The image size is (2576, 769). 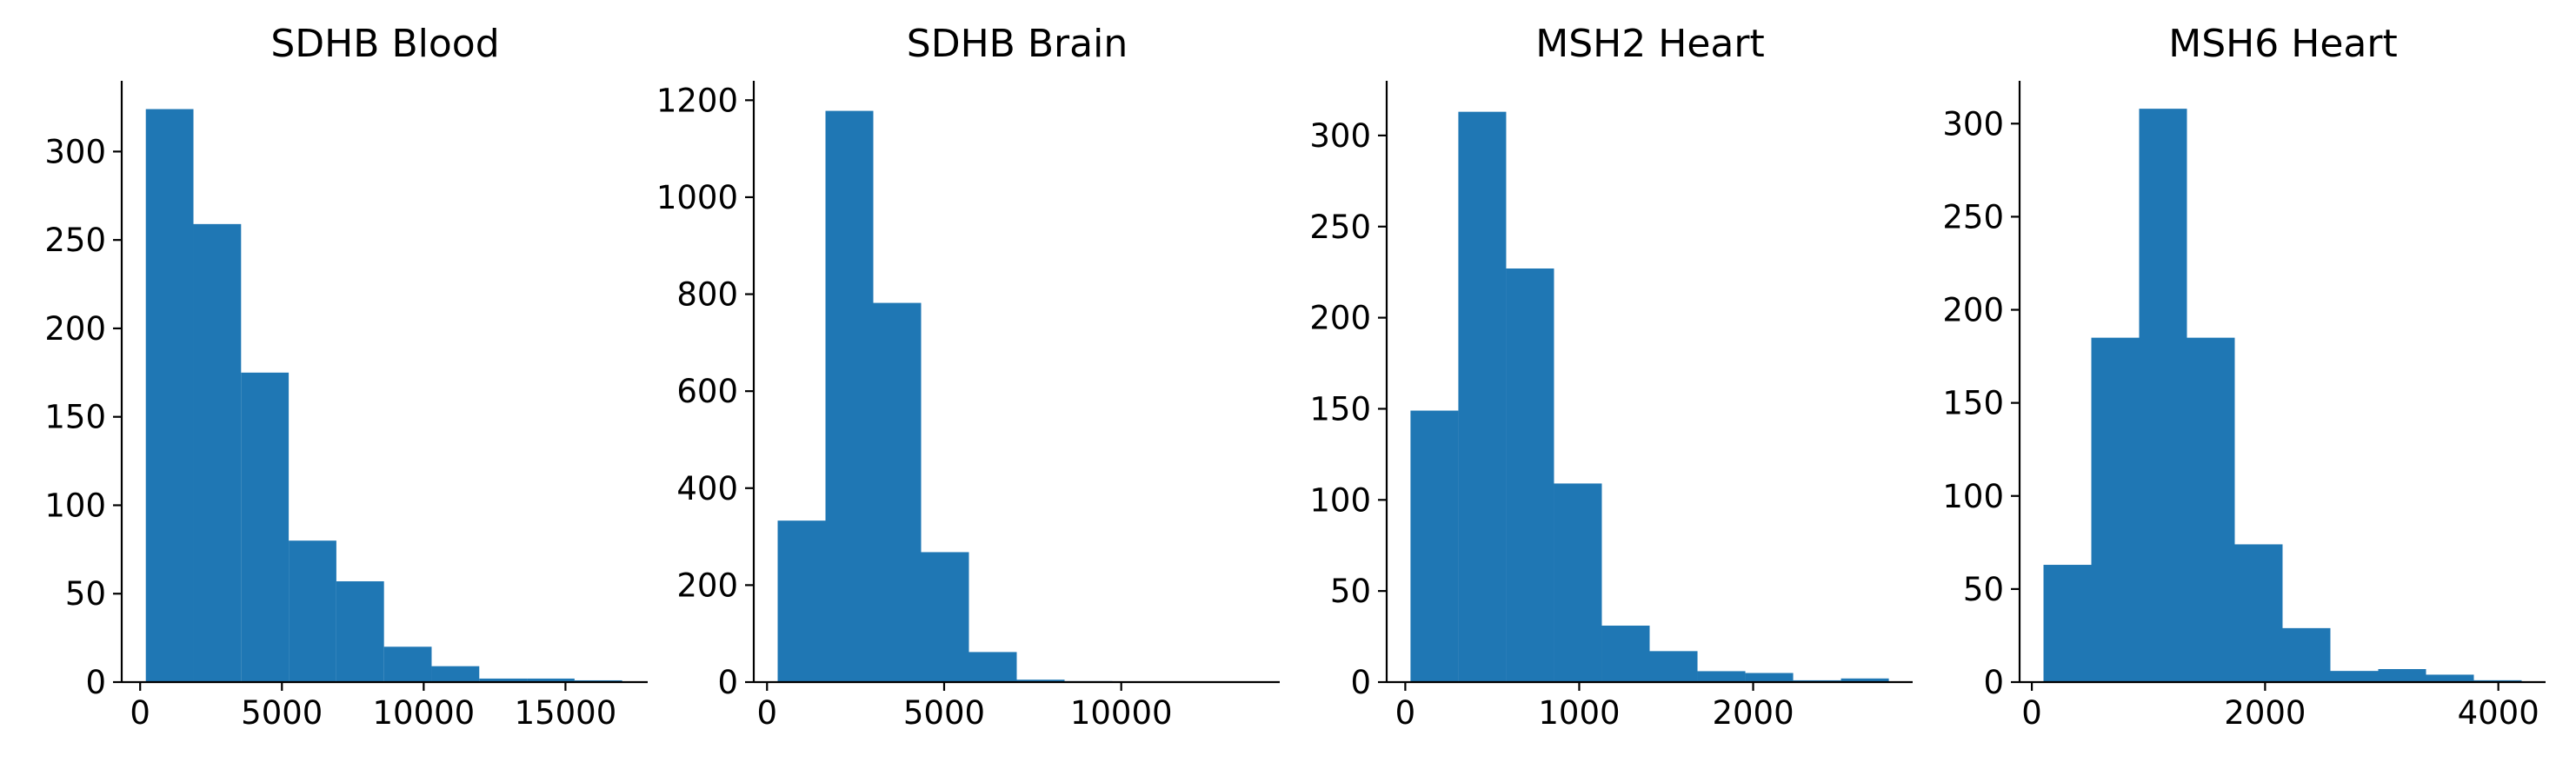 What do you see at coordinates (707, 295) in the screenshot?
I see `y-tick-label: 800` at bounding box center [707, 295].